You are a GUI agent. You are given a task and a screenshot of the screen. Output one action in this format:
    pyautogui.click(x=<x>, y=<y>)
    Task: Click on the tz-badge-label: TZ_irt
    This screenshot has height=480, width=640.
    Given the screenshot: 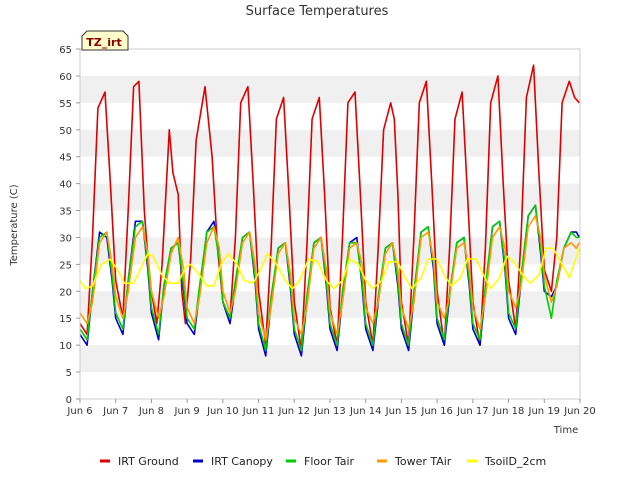 What is the action you would take?
    pyautogui.click(x=103, y=42)
    